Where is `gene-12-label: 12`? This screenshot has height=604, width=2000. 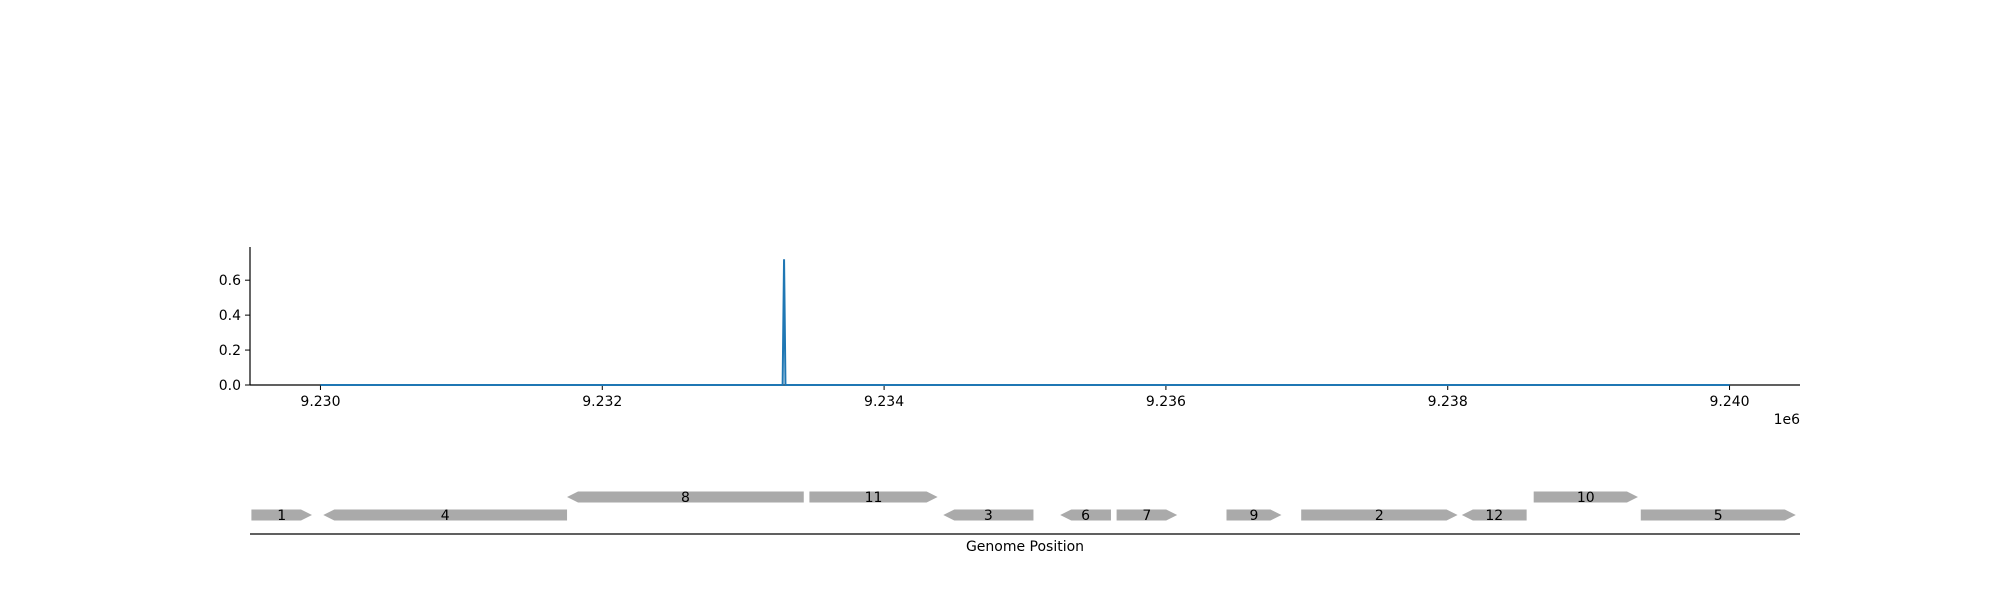
gene-12-label: 12 is located at coordinates (1494, 516).